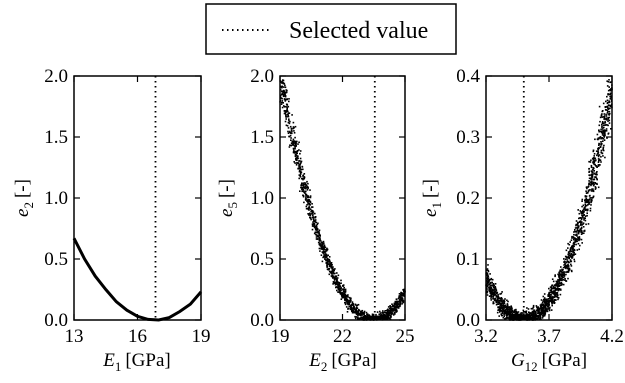 This screenshot has width=625, height=383. Describe the element at coordinates (549, 336) in the screenshot. I see `x-tick-label: 3.7` at that location.